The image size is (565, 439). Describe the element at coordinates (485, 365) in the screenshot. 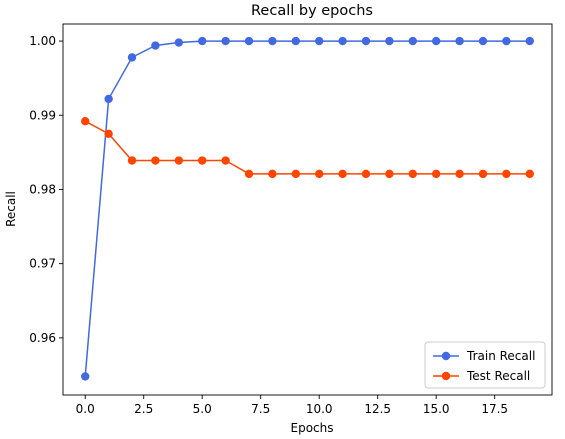

I see `legend: Train Recall Test Recall` at that location.